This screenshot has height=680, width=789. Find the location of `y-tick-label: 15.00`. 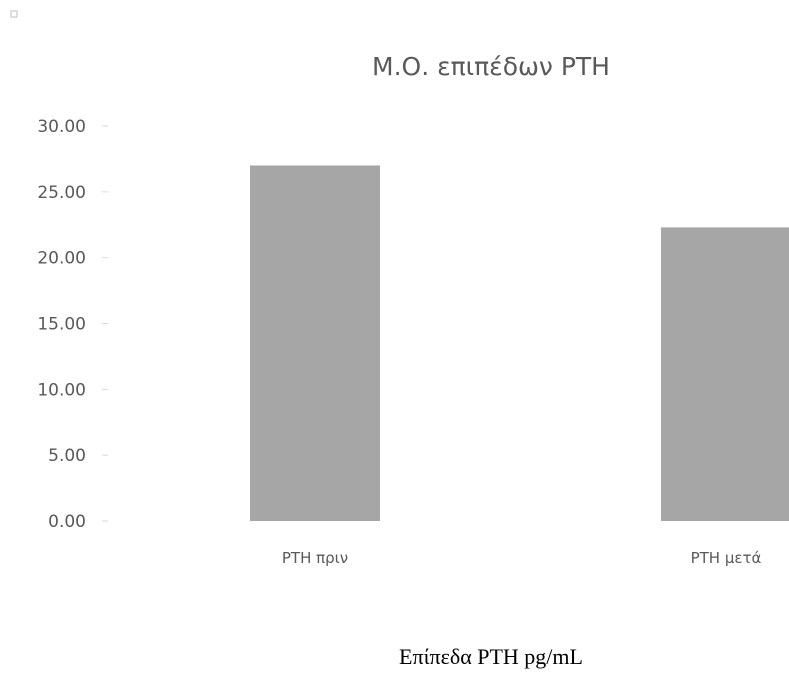

y-tick-label: 15.00 is located at coordinates (61, 325).